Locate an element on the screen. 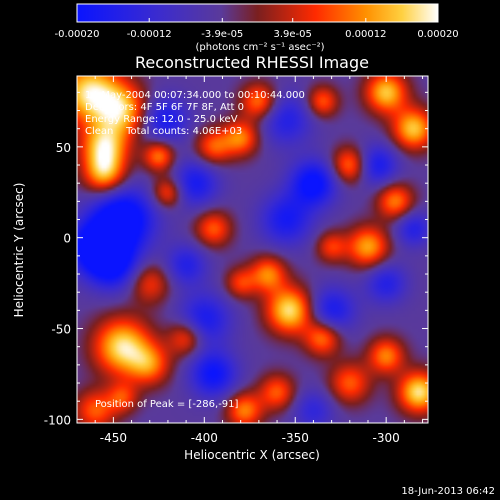 This screenshot has width=500, height=500. footer-date: 18-Jun-2013 06:42 is located at coordinates (448, 491).